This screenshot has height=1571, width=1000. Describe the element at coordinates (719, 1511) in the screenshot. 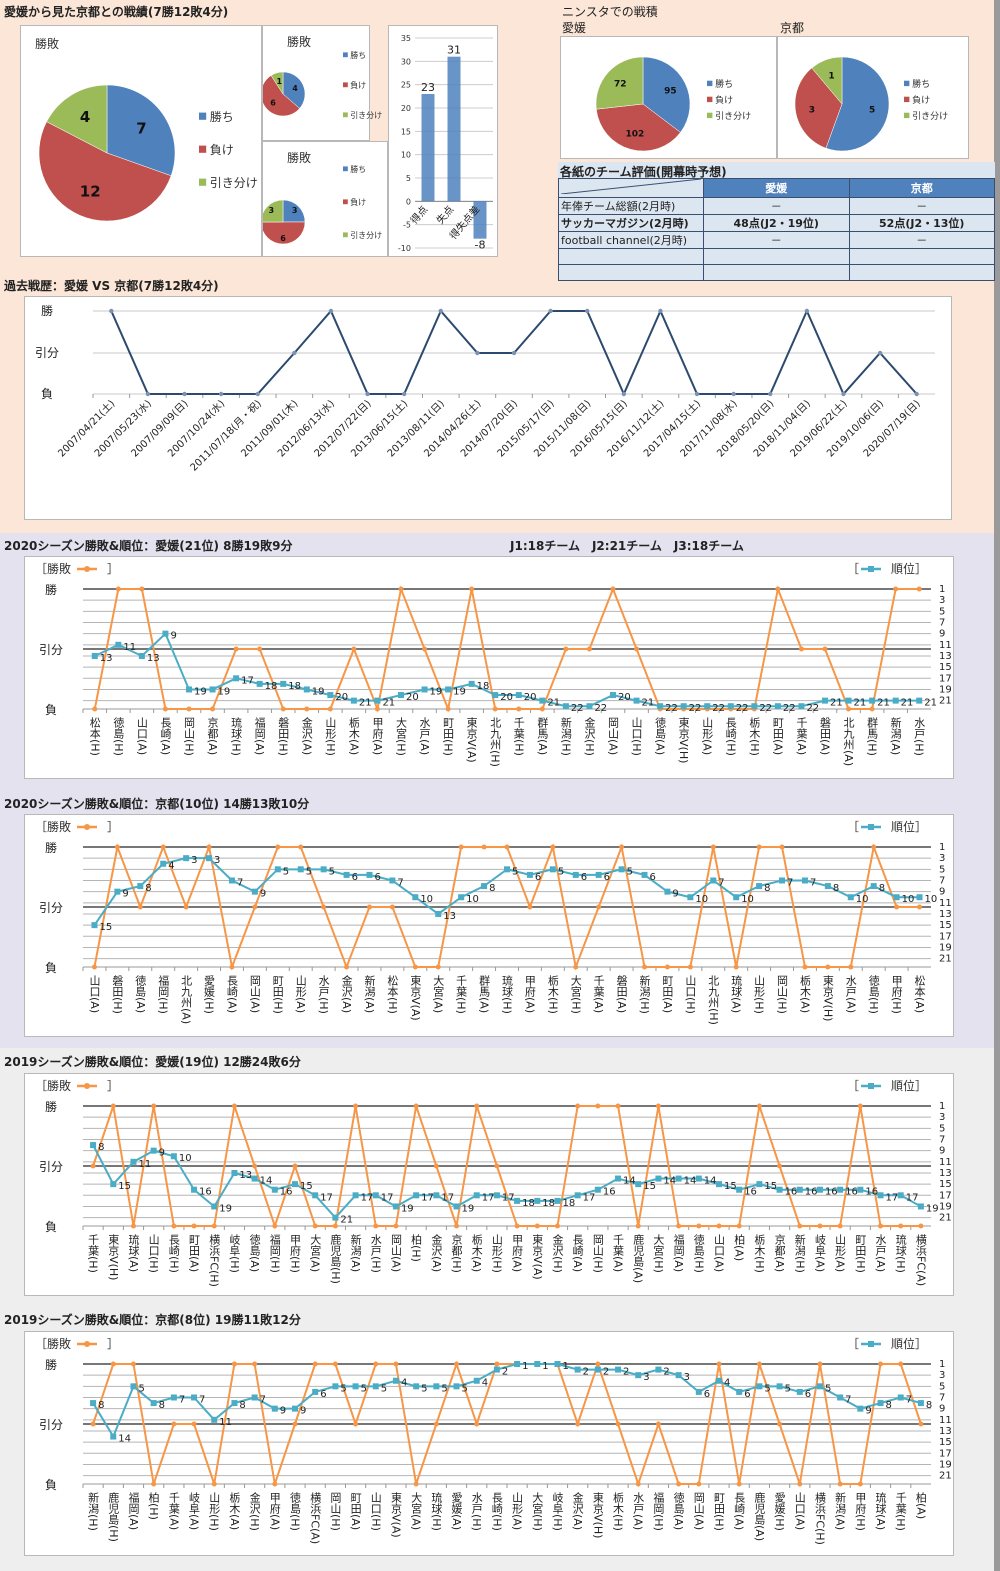

I see `x-tick-label: 町田(H)` at that location.